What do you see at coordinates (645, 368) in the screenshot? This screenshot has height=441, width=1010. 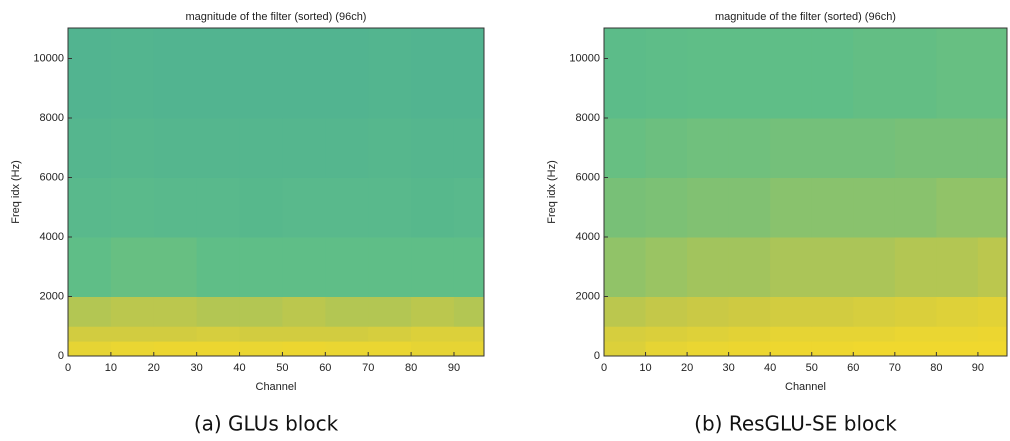 I see `x-tick-label: 10` at bounding box center [645, 368].